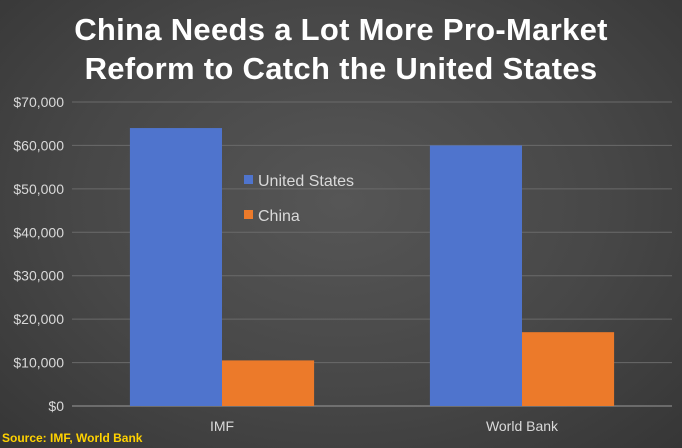  What do you see at coordinates (306, 181) in the screenshot?
I see `legend-label: United States` at bounding box center [306, 181].